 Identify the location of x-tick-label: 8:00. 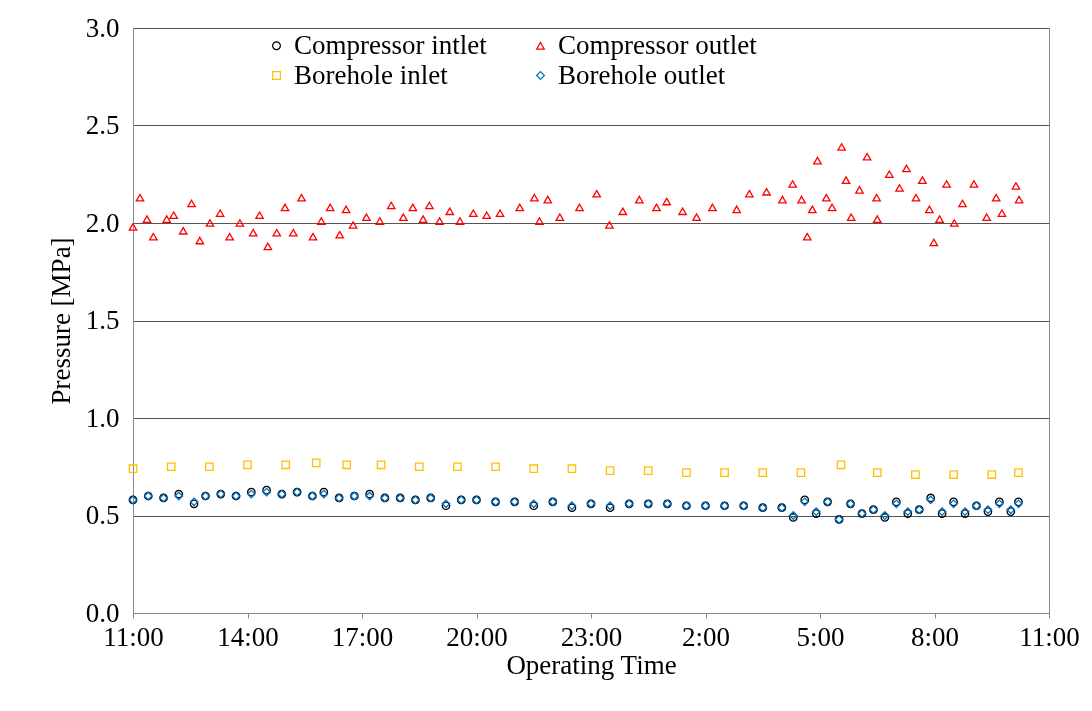
(935, 636).